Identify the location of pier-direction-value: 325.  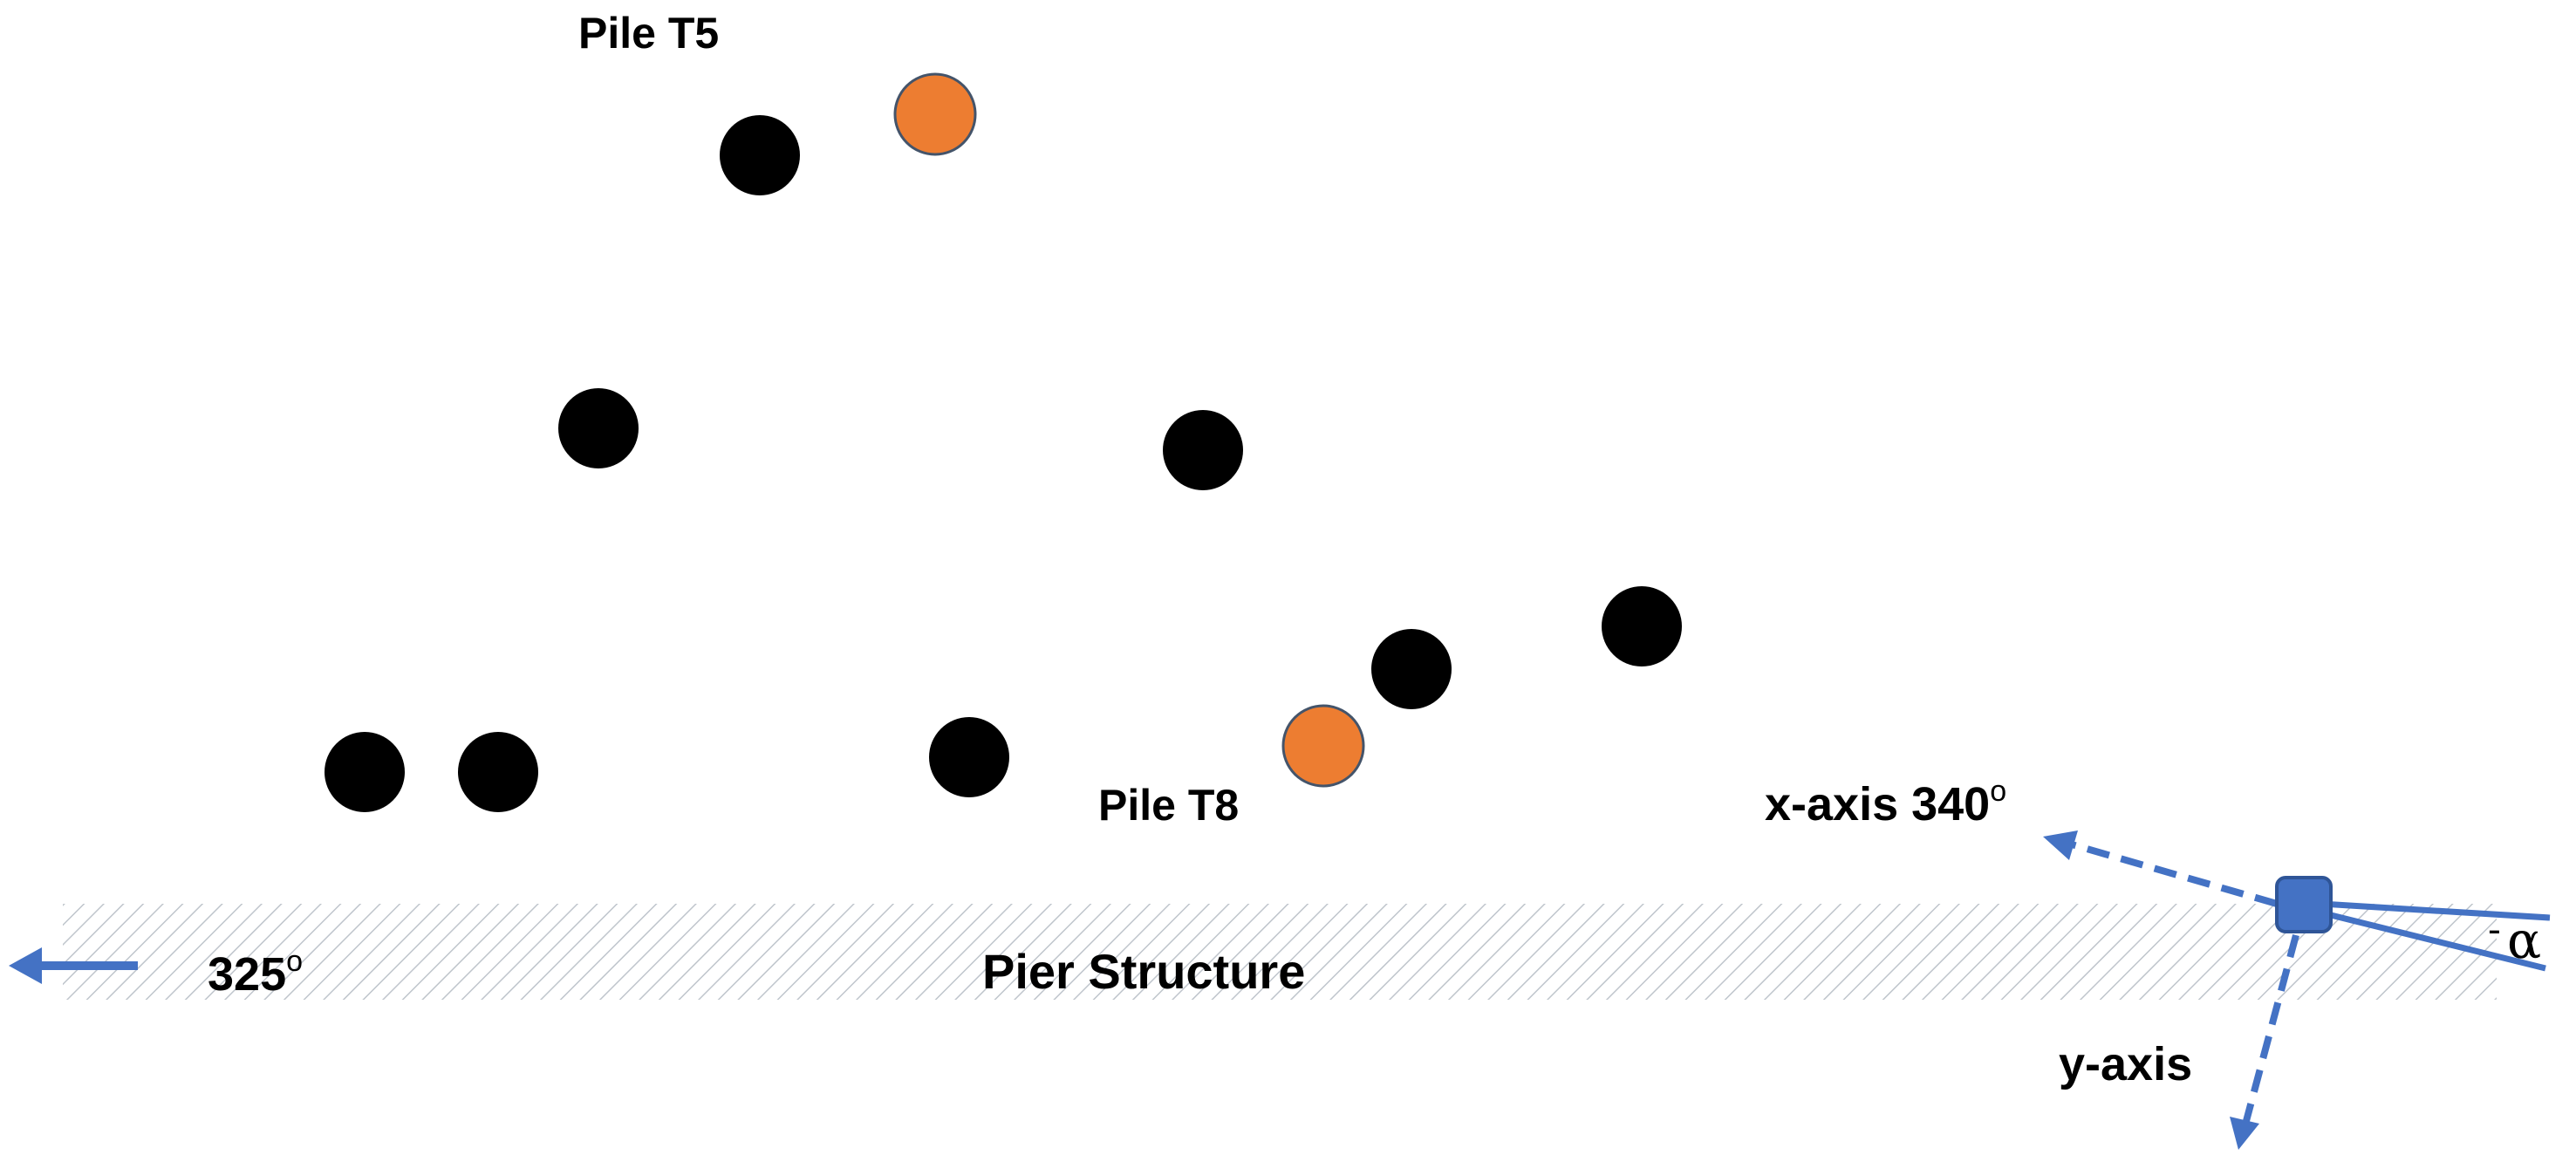
(247, 974).